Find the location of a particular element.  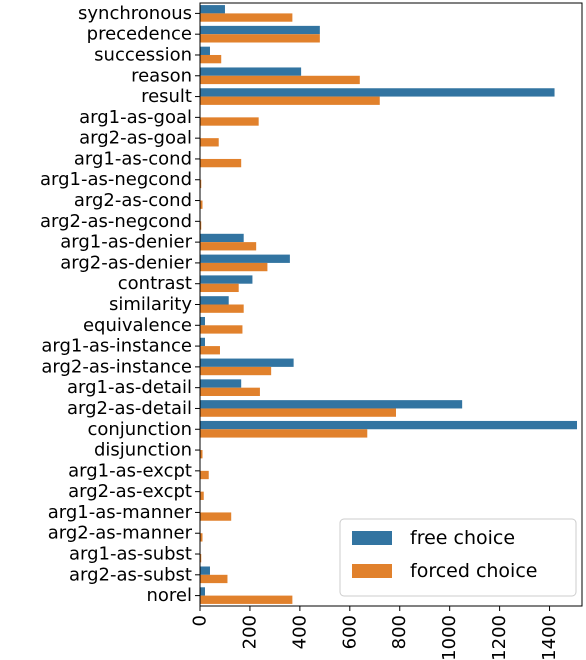

x-tick-label: 600 is located at coordinates (349, 632).